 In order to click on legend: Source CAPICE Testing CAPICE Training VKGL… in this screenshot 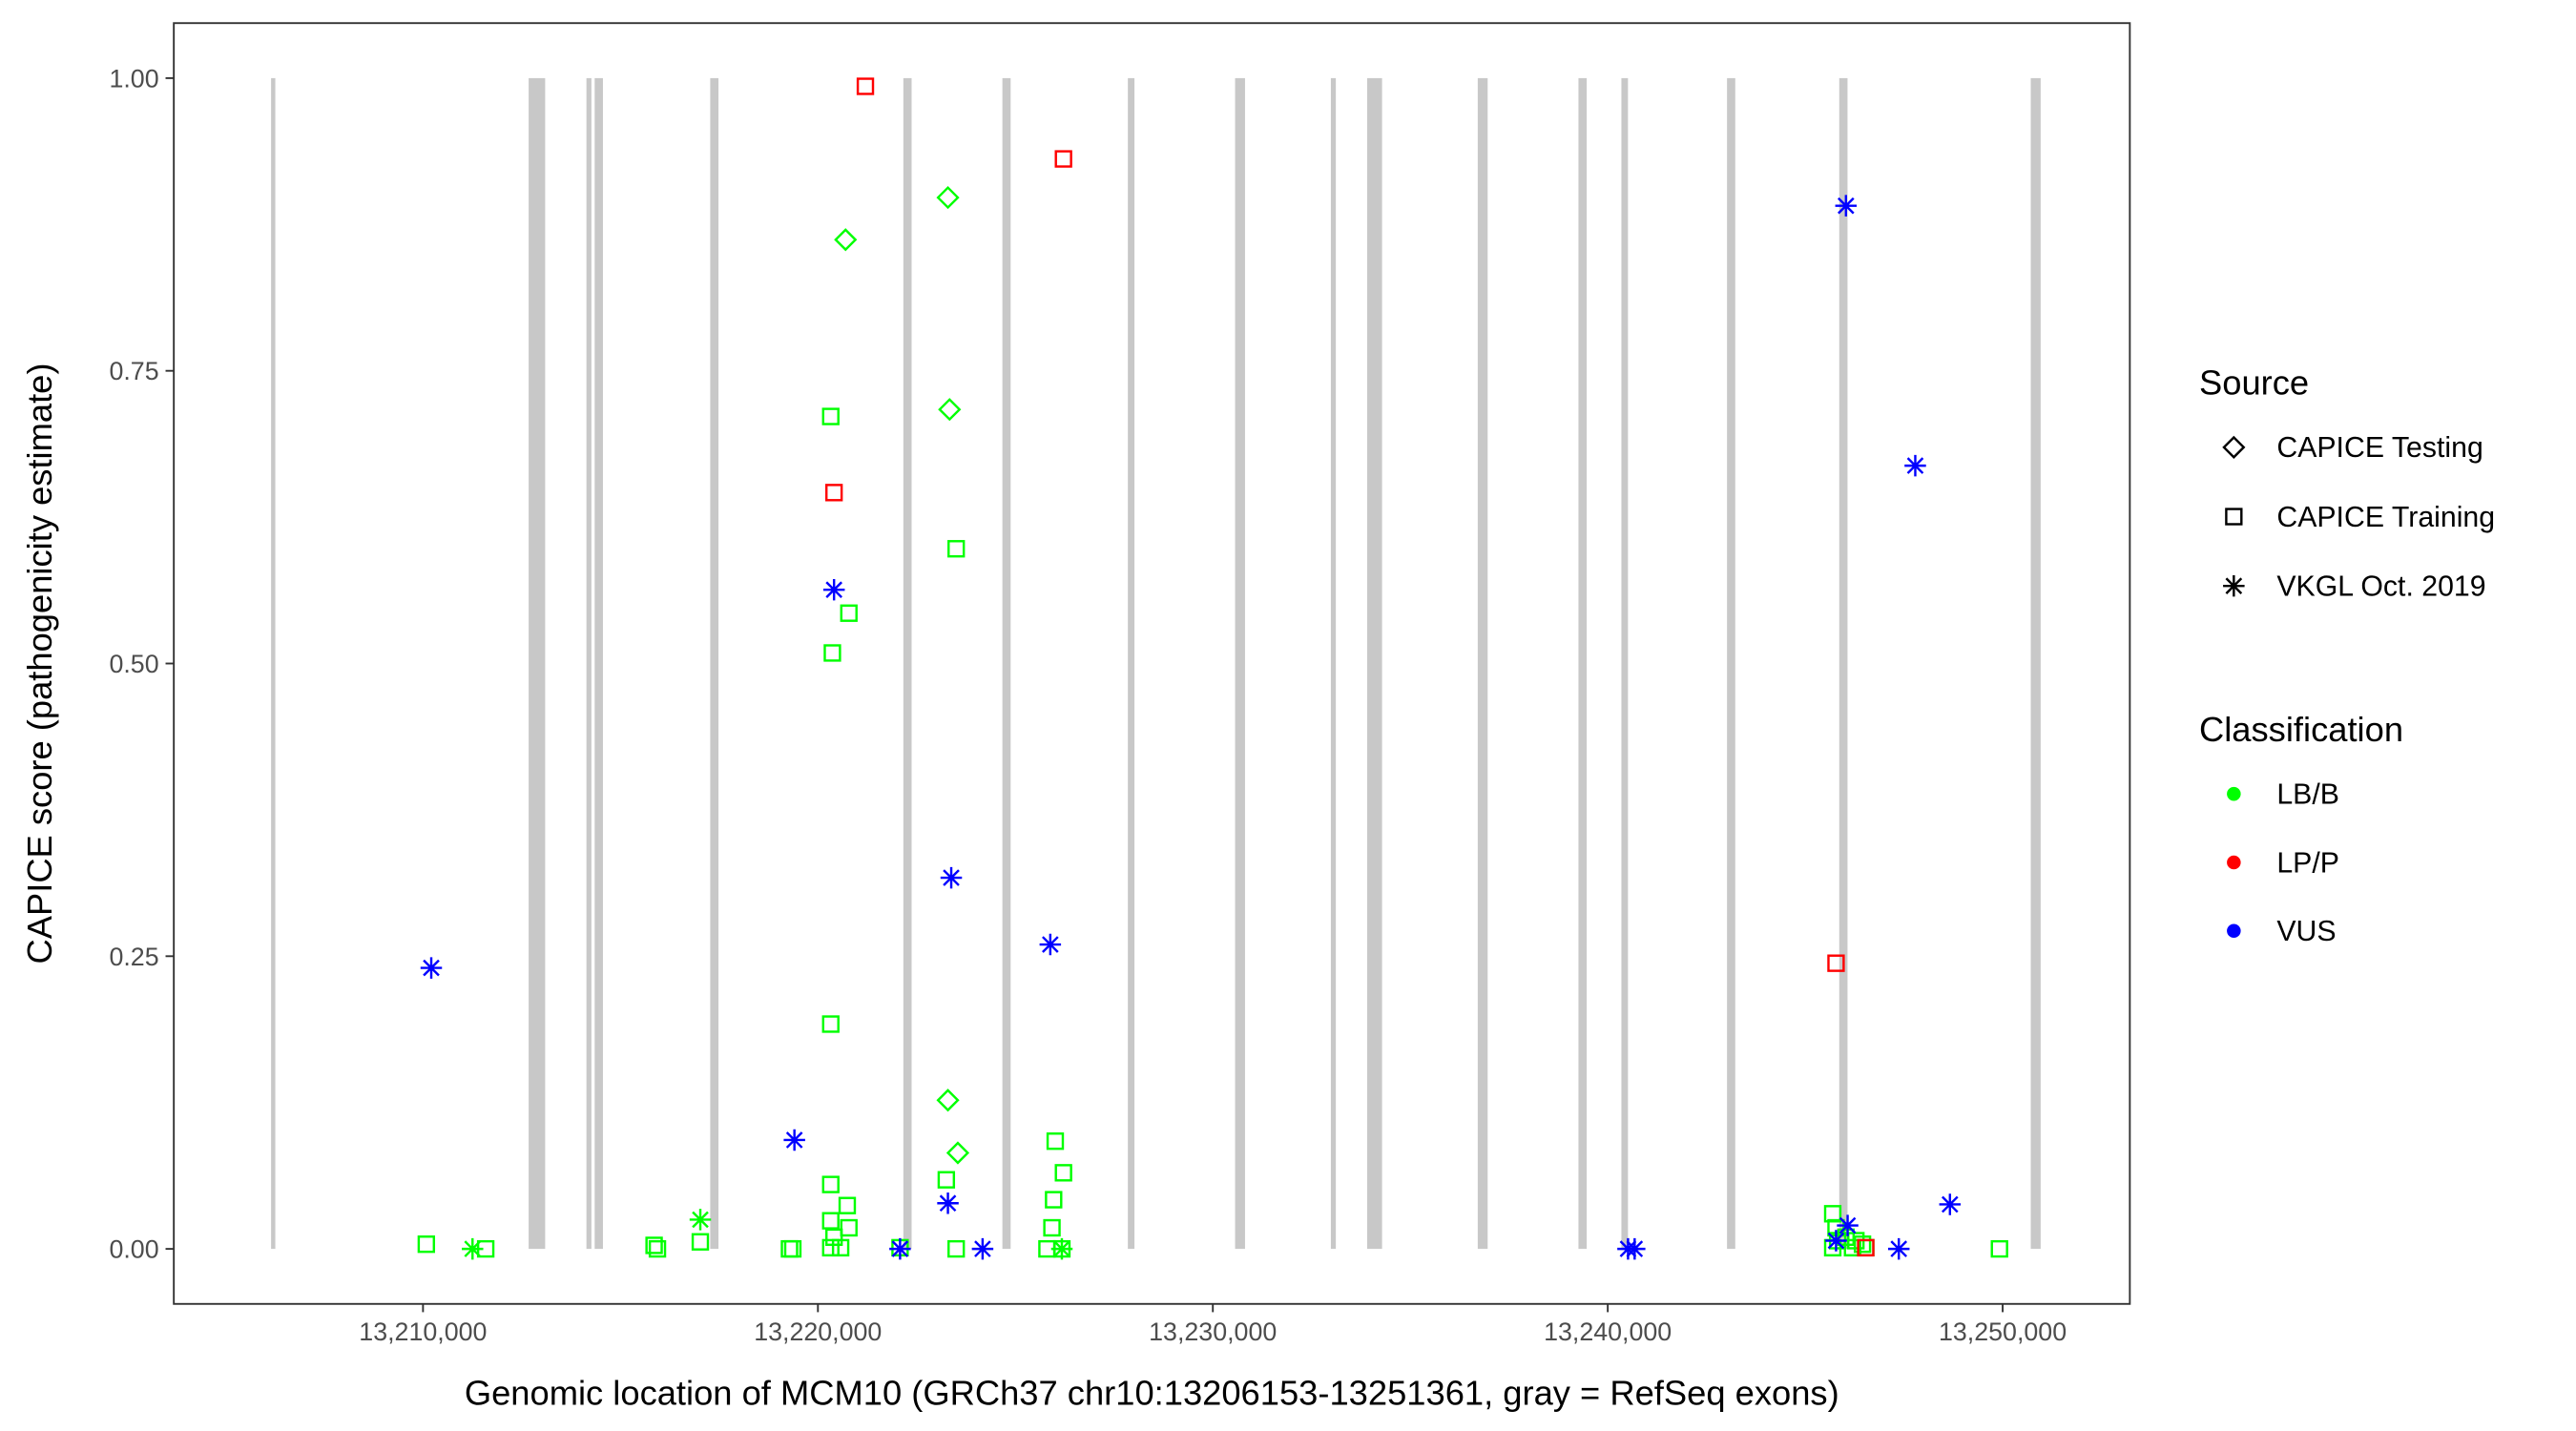, I will do `click(2347, 655)`.